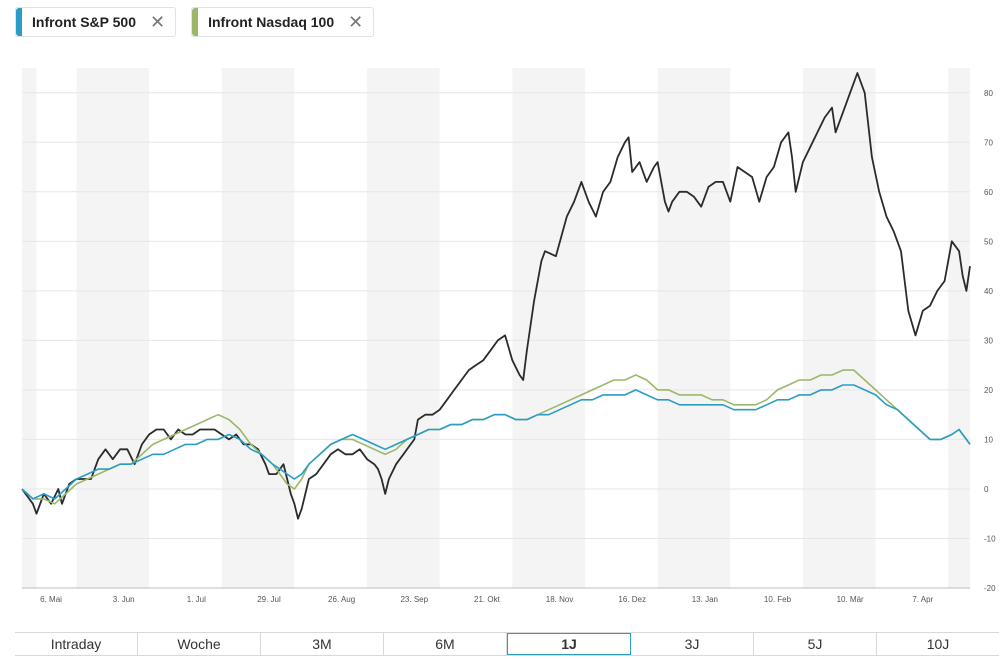 This screenshot has height=659, width=1000. Describe the element at coordinates (705, 599) in the screenshot. I see `x-tick-label: 13. Jan` at that location.